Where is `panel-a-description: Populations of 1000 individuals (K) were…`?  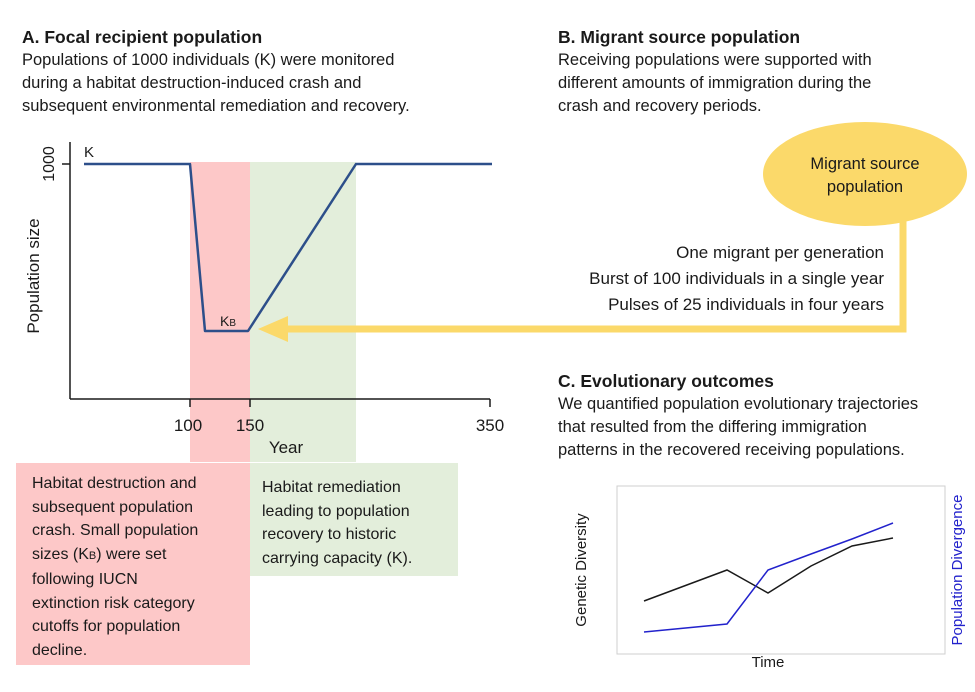 panel-a-description: Populations of 1000 individuals (K) were… is located at coordinates (216, 83).